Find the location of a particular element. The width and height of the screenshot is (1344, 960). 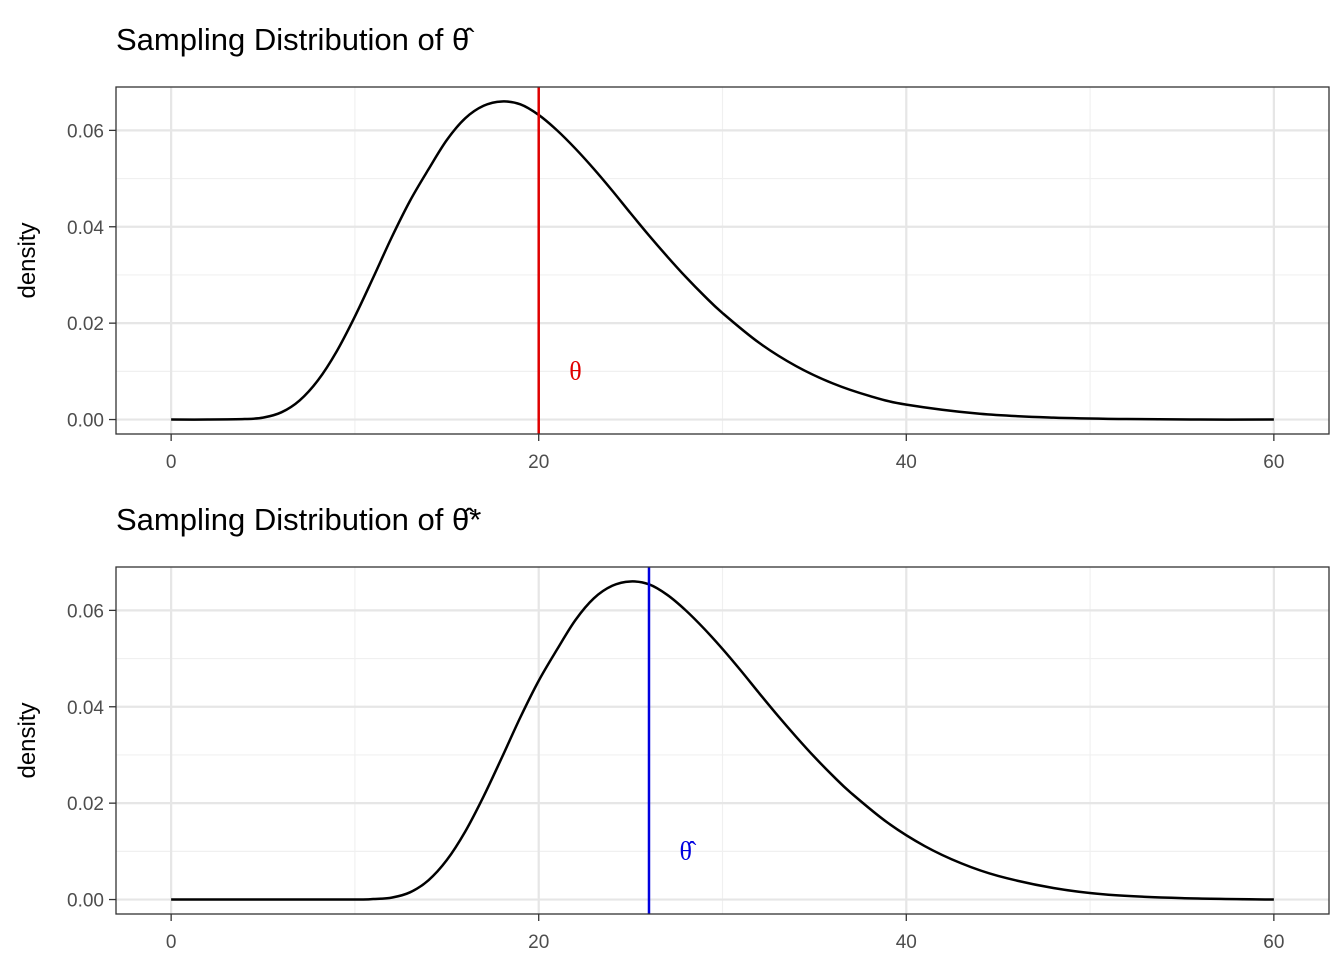

annotation-label: θ is located at coordinates (575, 371).